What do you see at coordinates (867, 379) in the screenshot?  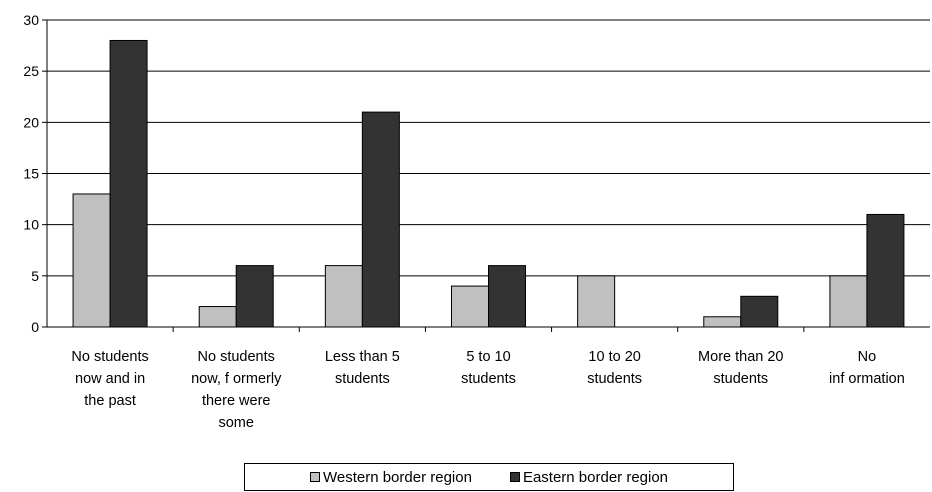 I see `x-category-label: inf ormation` at bounding box center [867, 379].